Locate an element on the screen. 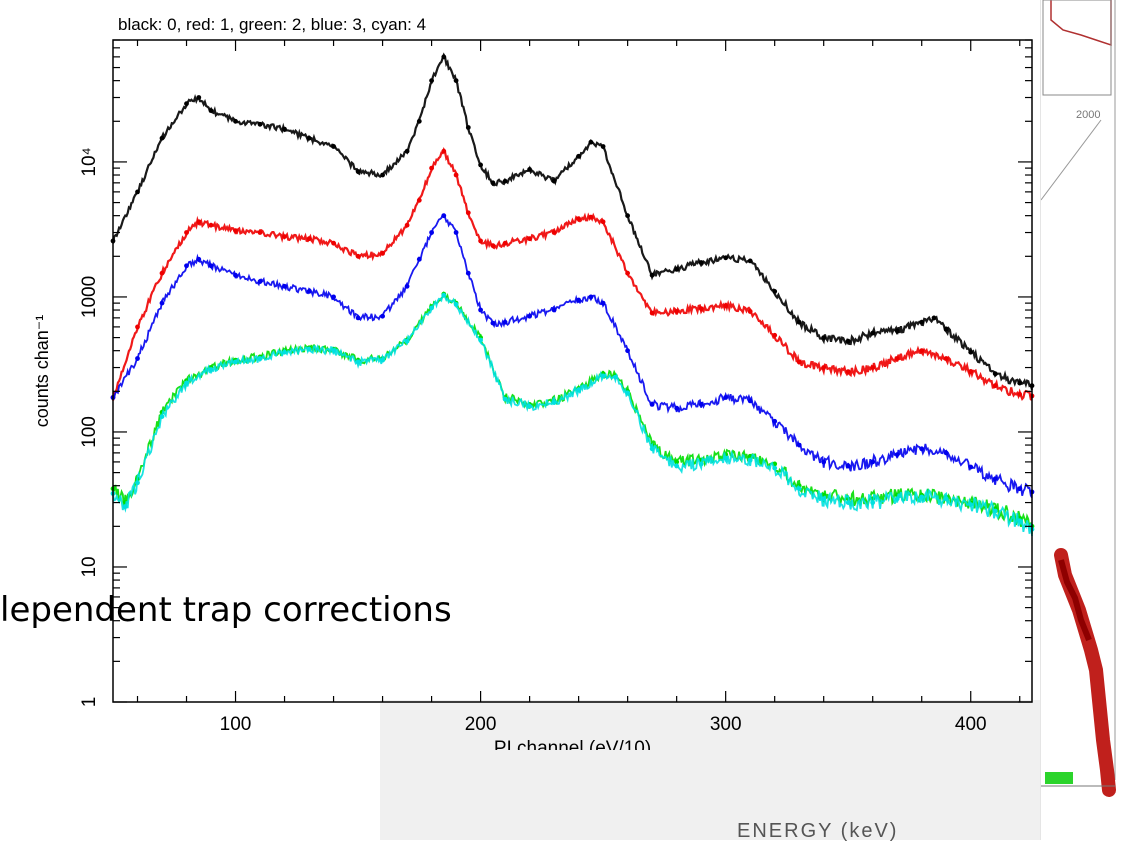  side-tick-label: 2000 is located at coordinates (1088, 115).